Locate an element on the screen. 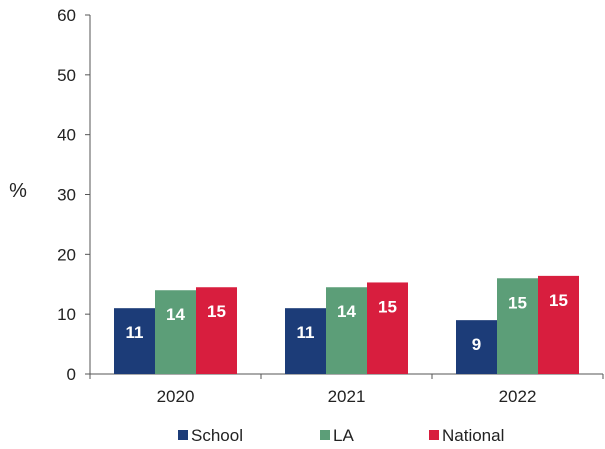 Image resolution: width=605 pixels, height=449 pixels. legend-swatch-la is located at coordinates (325, 435).